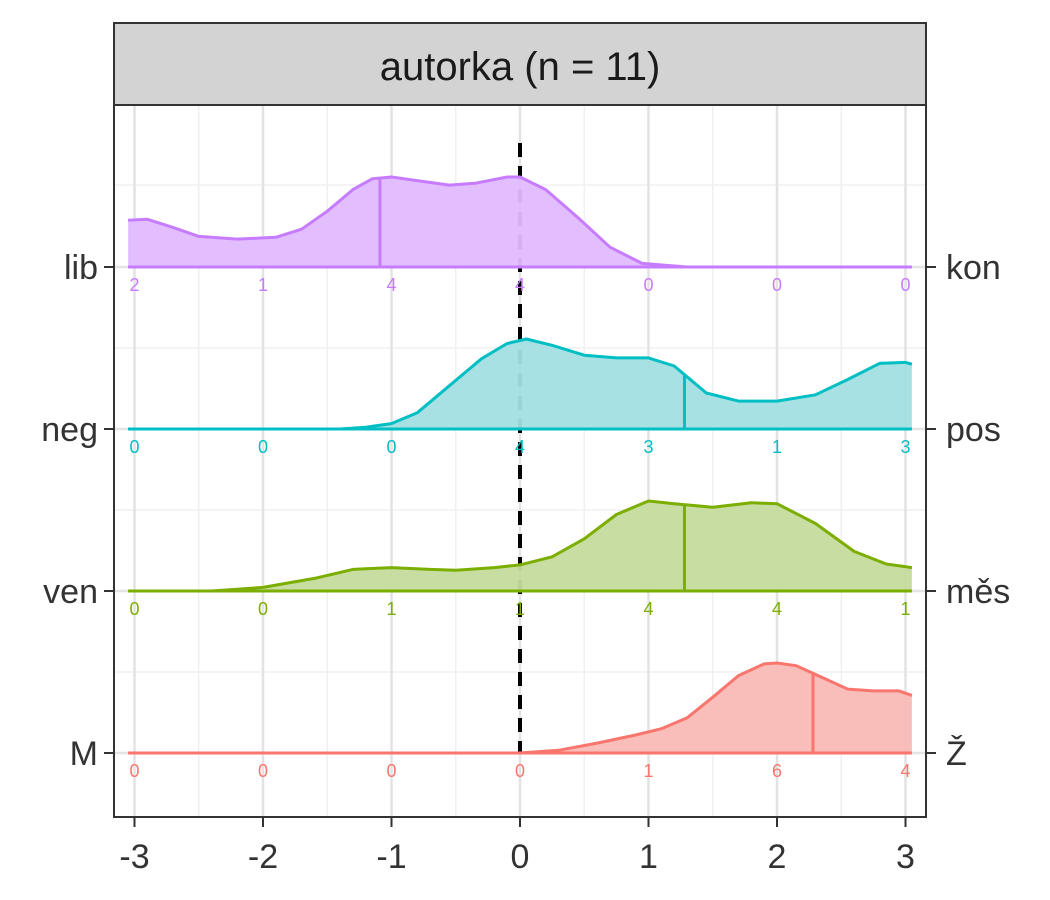 The image size is (1050, 900). I want to click on facet-title: autorka (n = 11), so click(520, 67).